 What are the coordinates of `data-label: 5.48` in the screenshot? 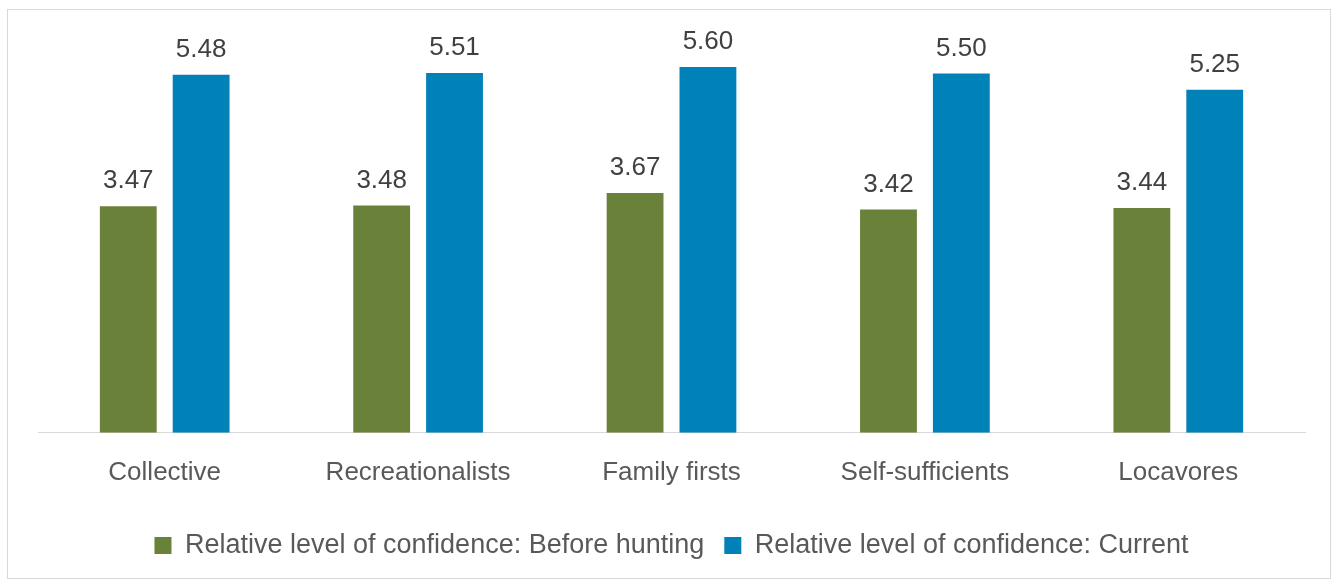 It's located at (201, 48).